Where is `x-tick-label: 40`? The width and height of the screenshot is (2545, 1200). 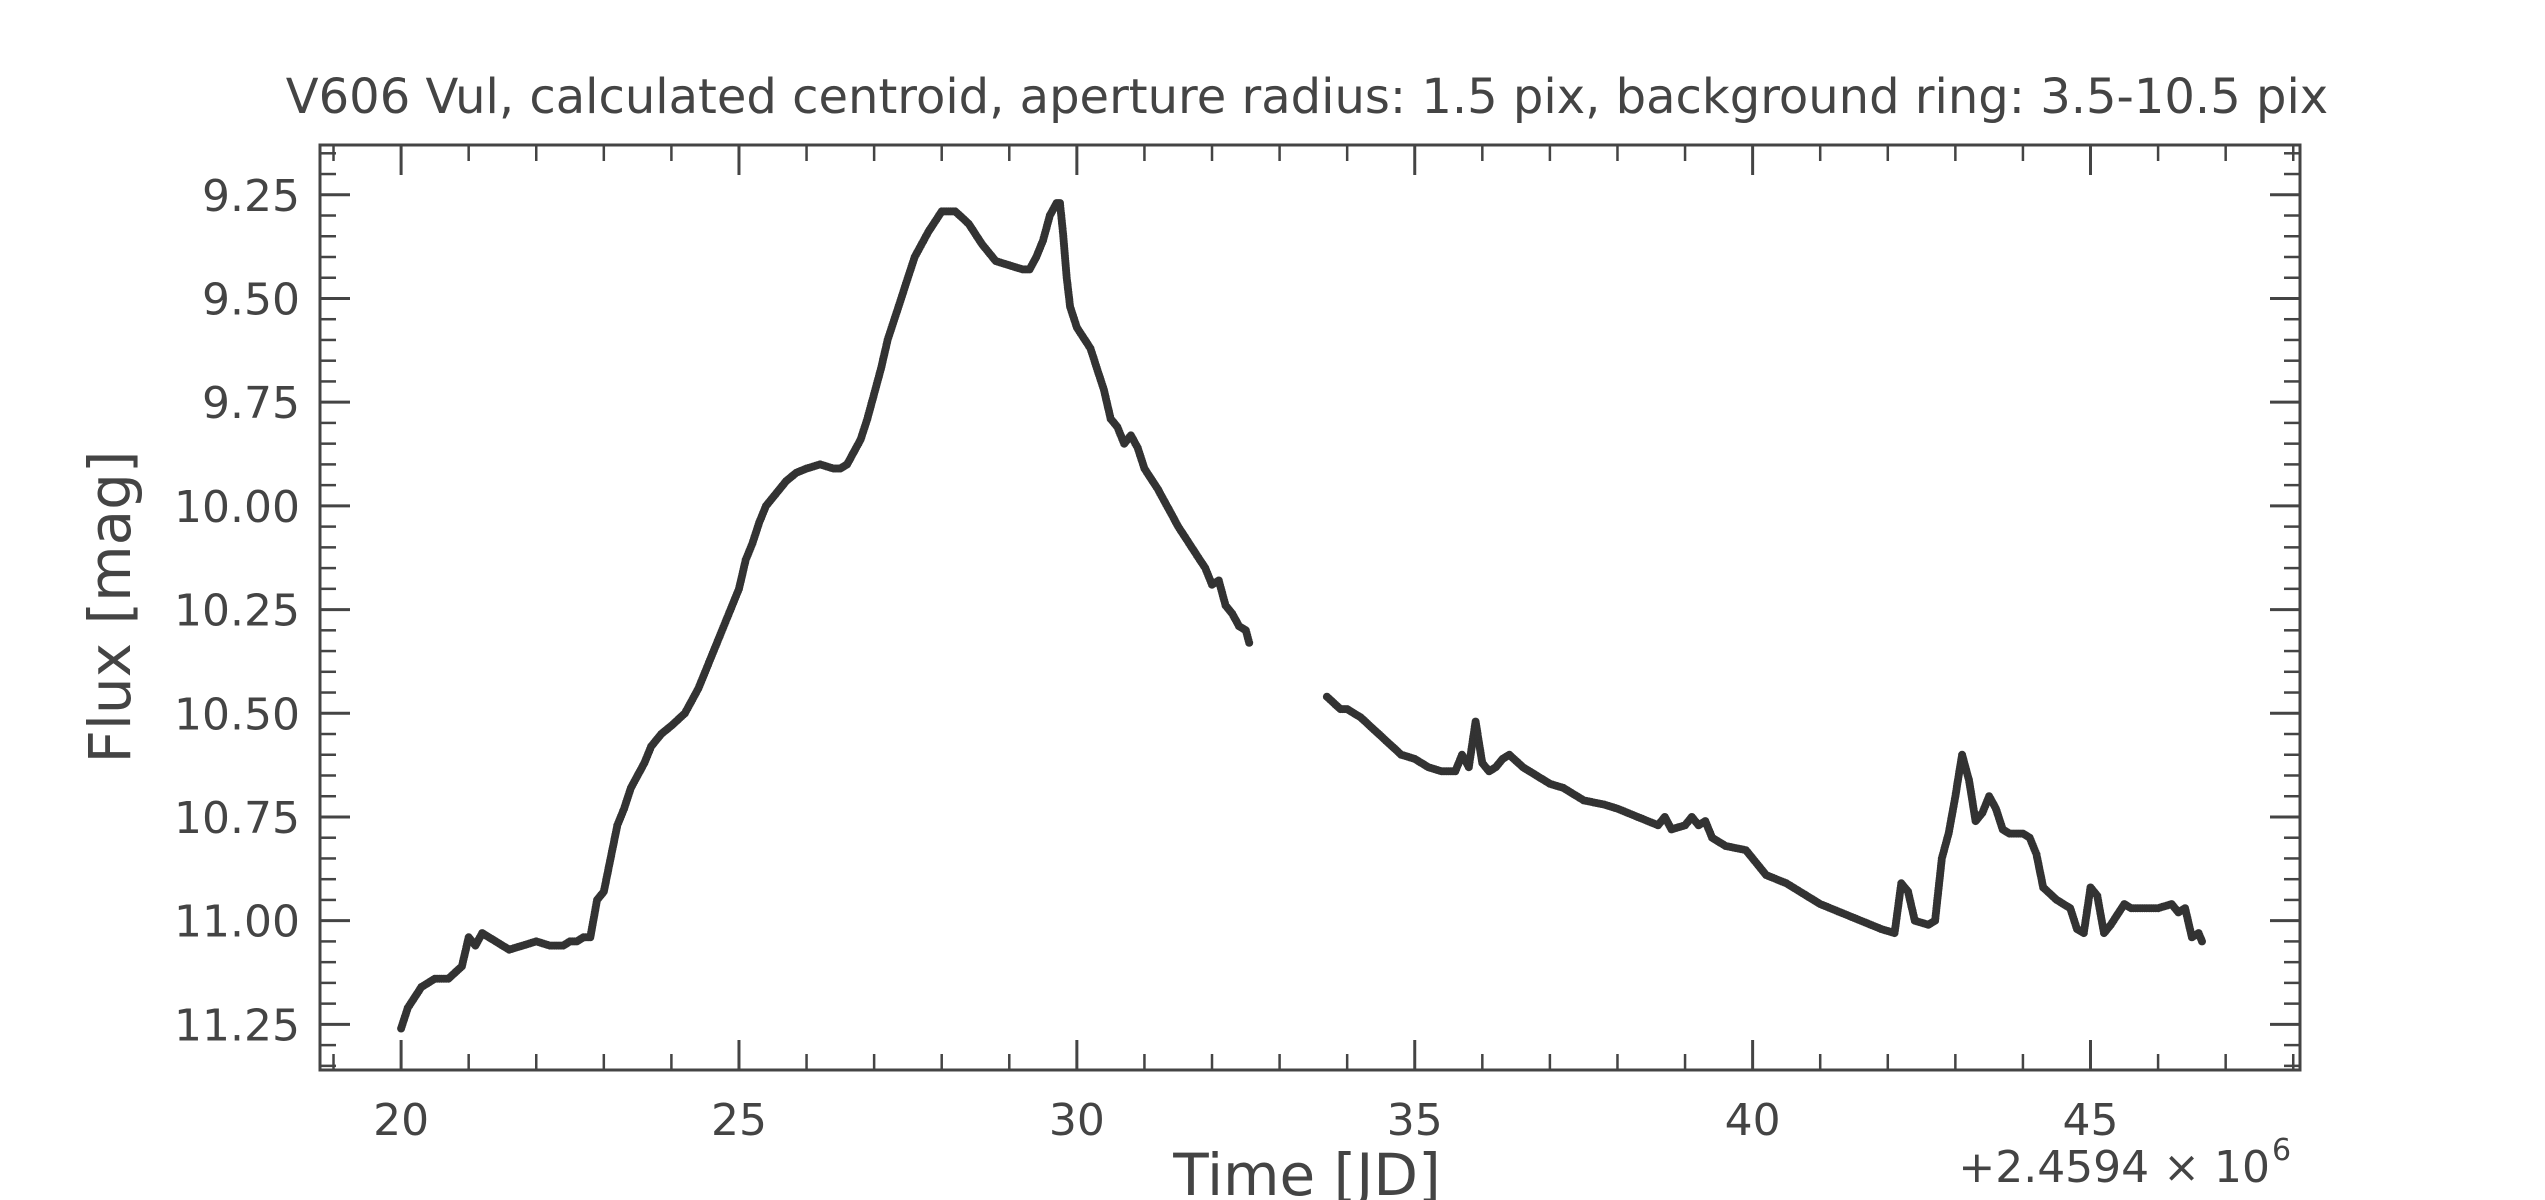 x-tick-label: 40 is located at coordinates (1753, 1120).